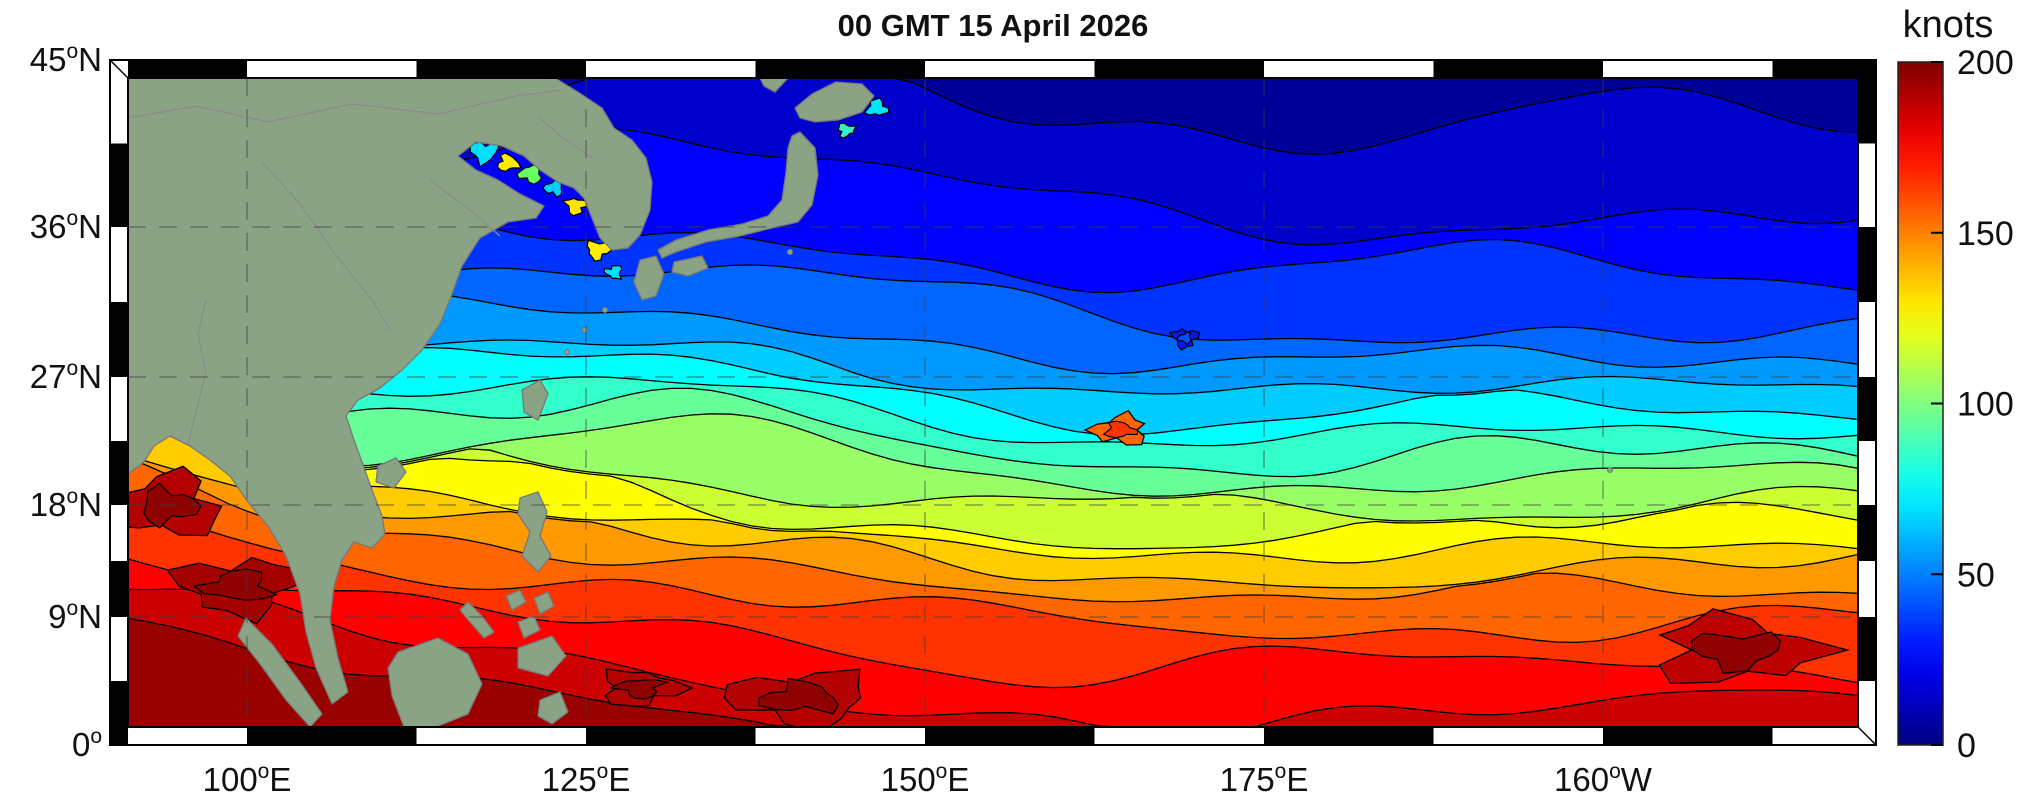  What do you see at coordinates (87, 744) in the screenshot?
I see `y-tick-label-0: 0o` at bounding box center [87, 744].